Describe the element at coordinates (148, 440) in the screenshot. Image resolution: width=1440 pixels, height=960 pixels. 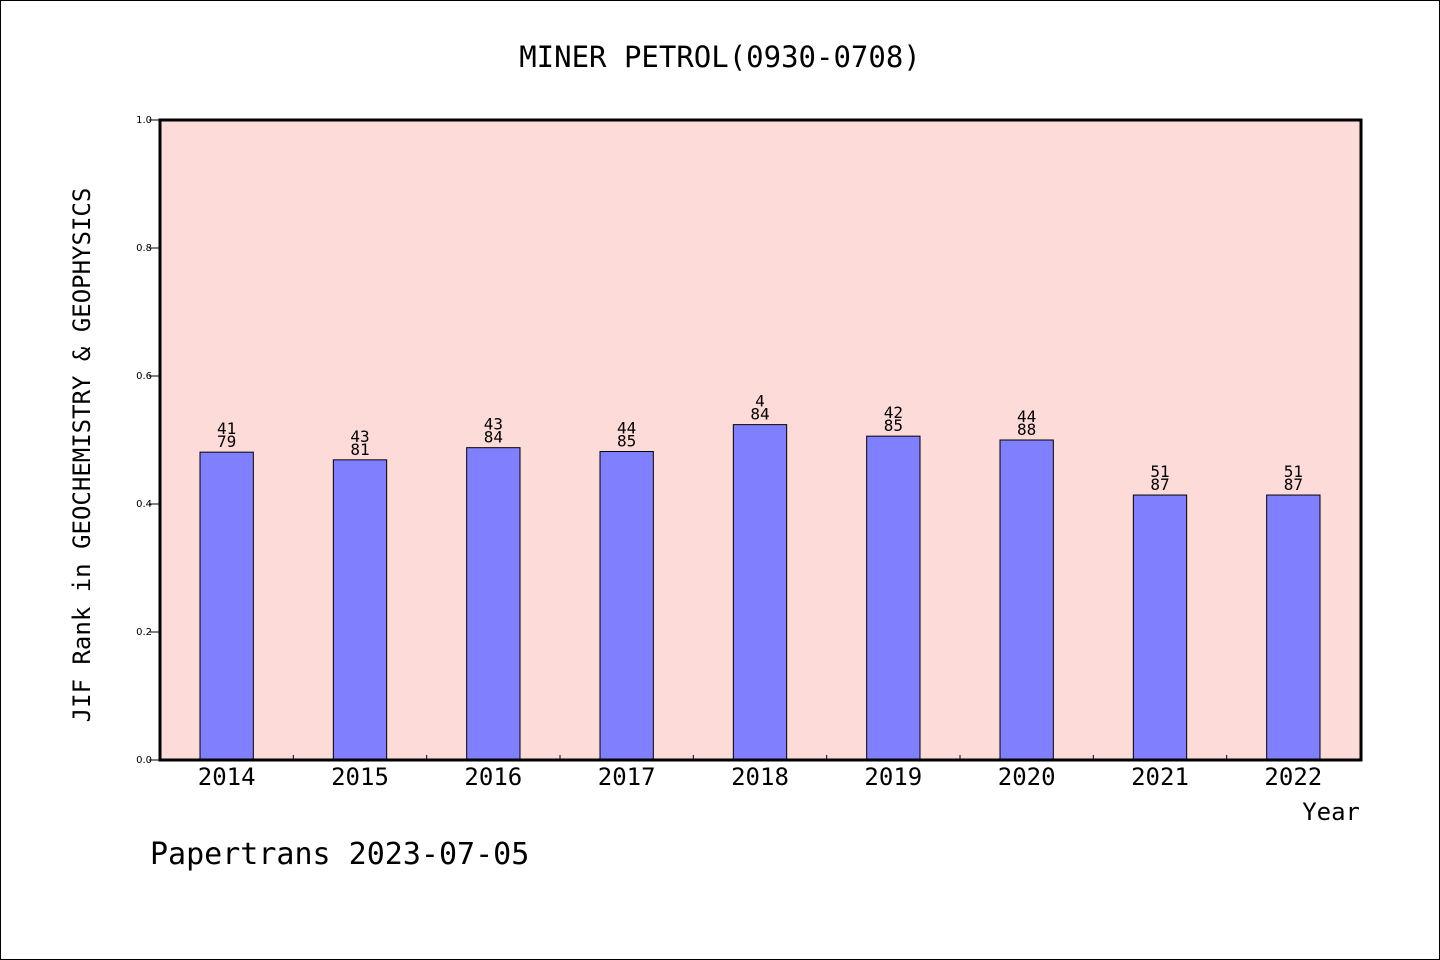
I see `y-axis: 0.0 0.2 0.4 0.6 0.8 1.0` at that location.